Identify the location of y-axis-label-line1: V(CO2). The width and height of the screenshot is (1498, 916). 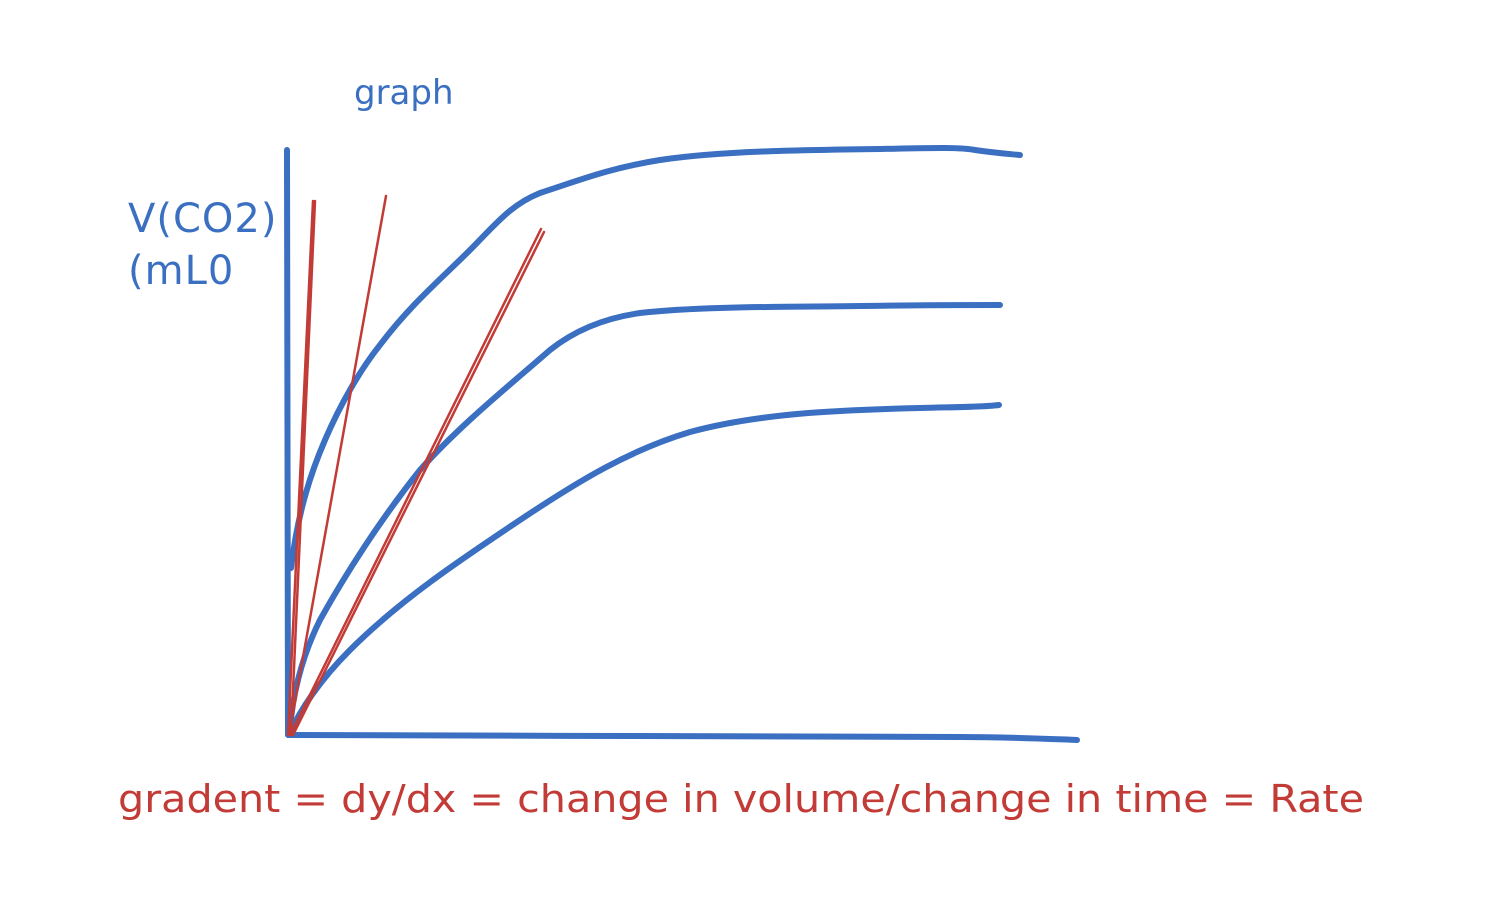
(202, 219).